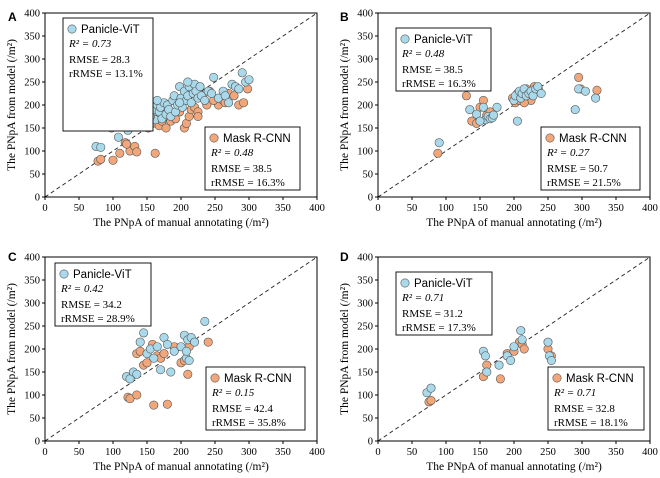  Describe the element at coordinates (82, 289) in the screenshot. I see `legend-r2: R² = 0.42` at that location.